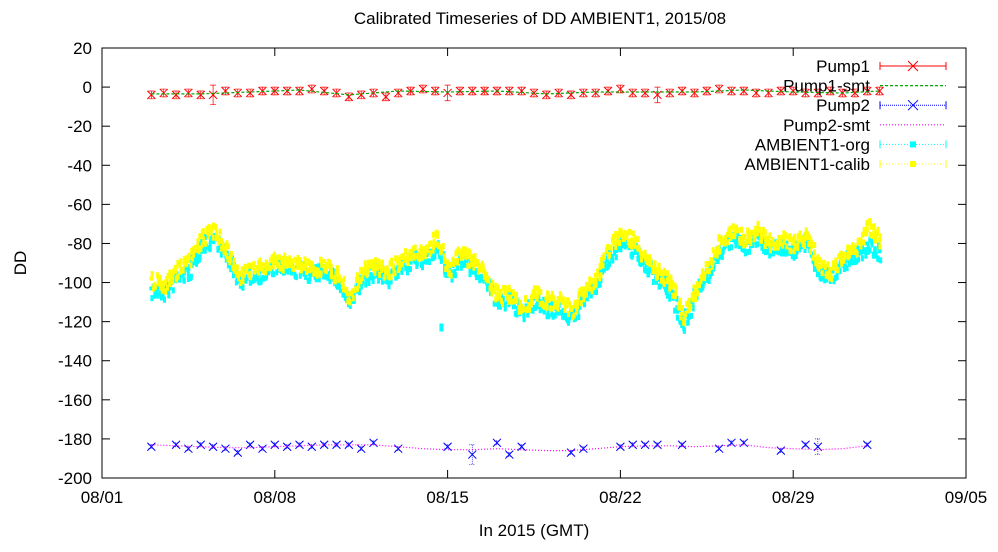  What do you see at coordinates (826, 86) in the screenshot?
I see `legend-label: Pump1-smt` at bounding box center [826, 86].